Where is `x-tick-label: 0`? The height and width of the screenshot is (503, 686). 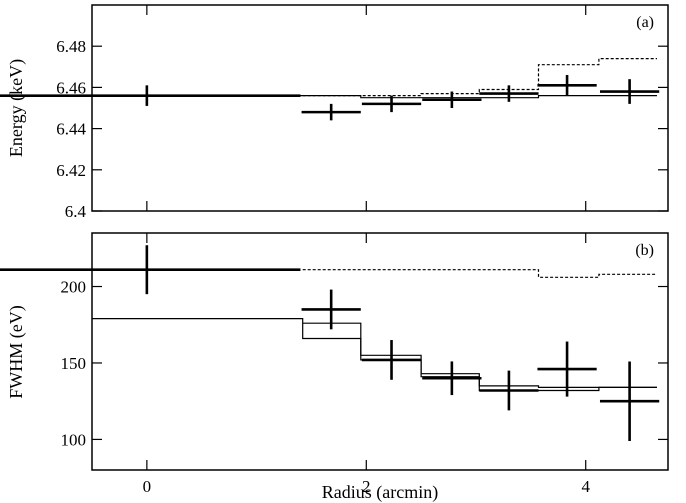 x-tick-label: 0 is located at coordinates (147, 486).